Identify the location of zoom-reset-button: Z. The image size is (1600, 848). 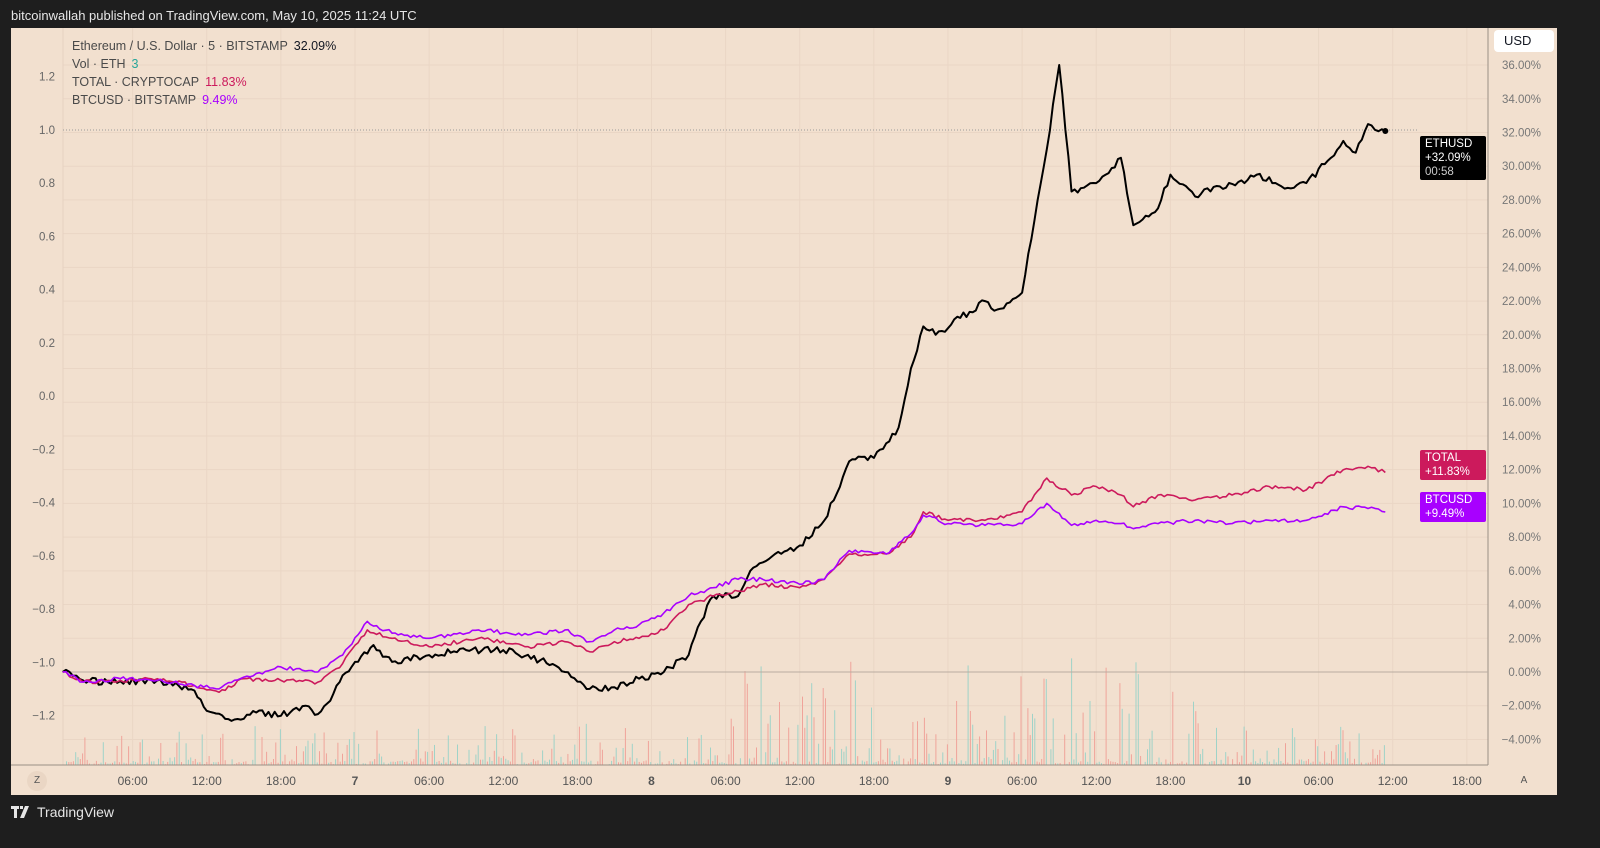
(37, 781).